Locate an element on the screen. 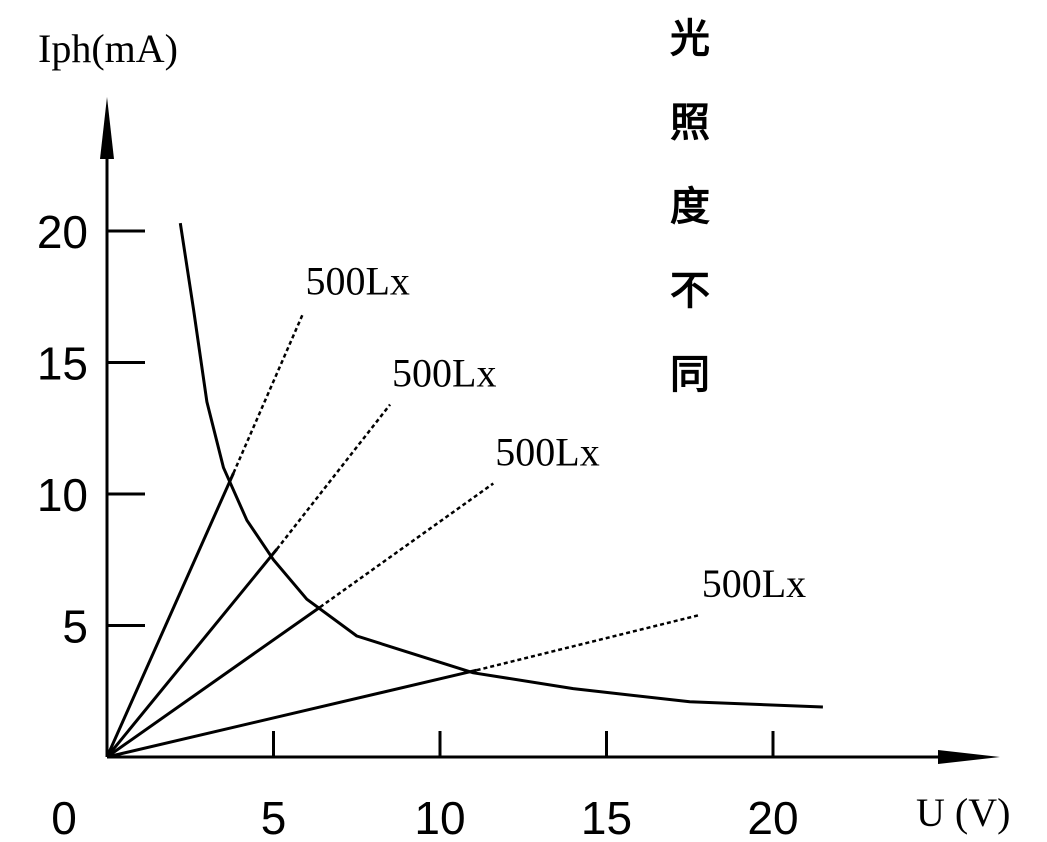 This screenshot has height=842, width=1047. x-tick-label: 10 is located at coordinates (439, 817).